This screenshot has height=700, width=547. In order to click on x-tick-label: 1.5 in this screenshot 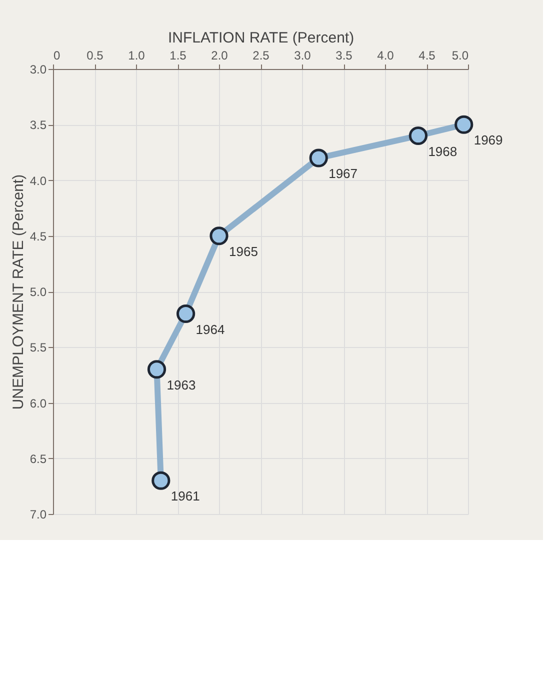, I will do `click(178, 55)`.